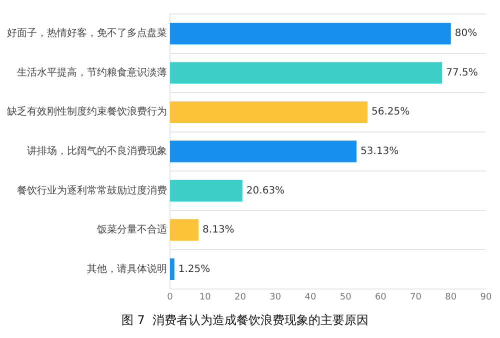  I want to click on x-tick-label: 80, so click(451, 297).